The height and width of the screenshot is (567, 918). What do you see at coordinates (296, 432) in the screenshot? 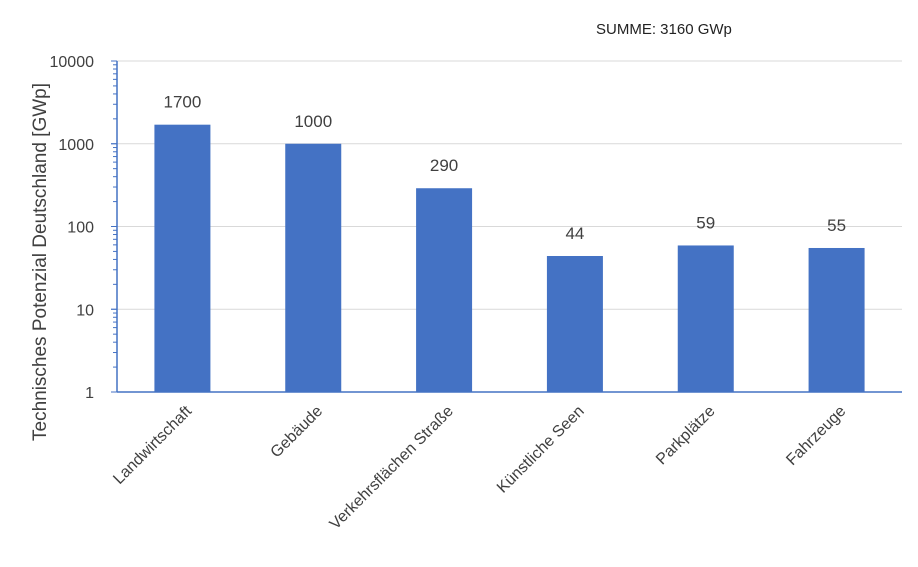
I see `category-label: Gebäude` at bounding box center [296, 432].